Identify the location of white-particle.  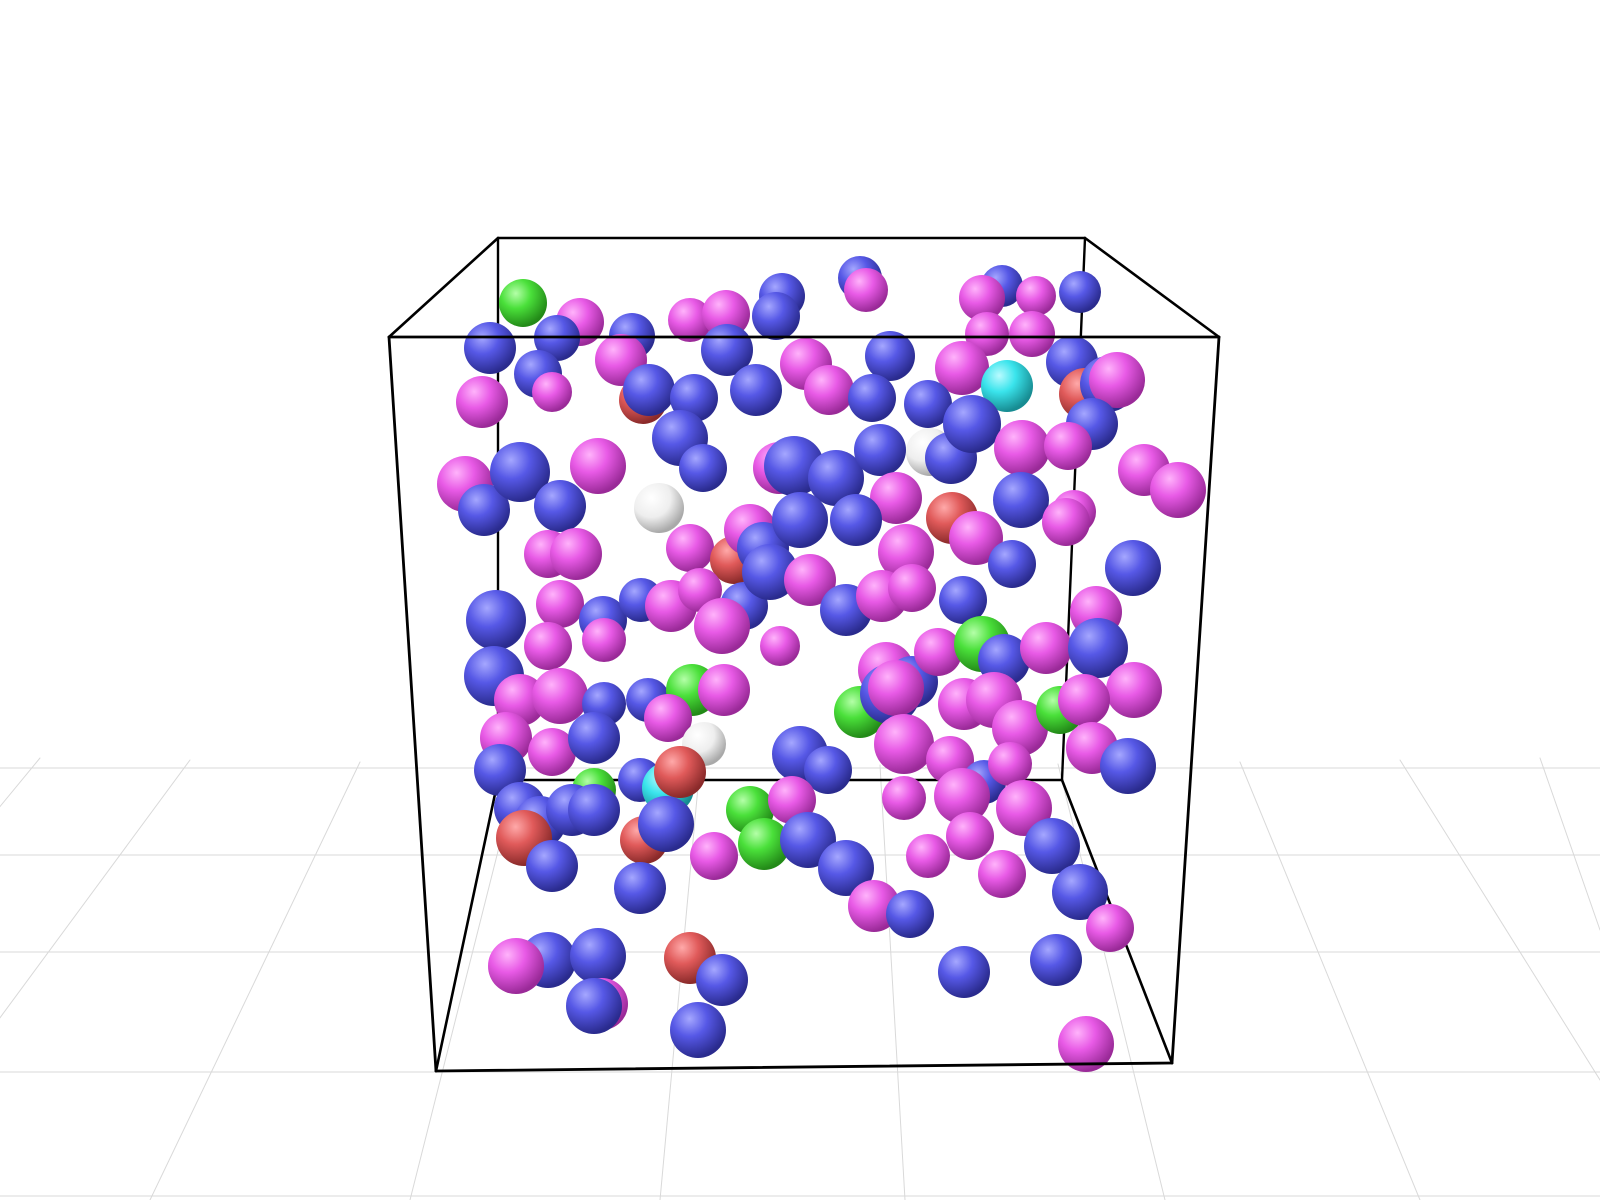
(659, 508).